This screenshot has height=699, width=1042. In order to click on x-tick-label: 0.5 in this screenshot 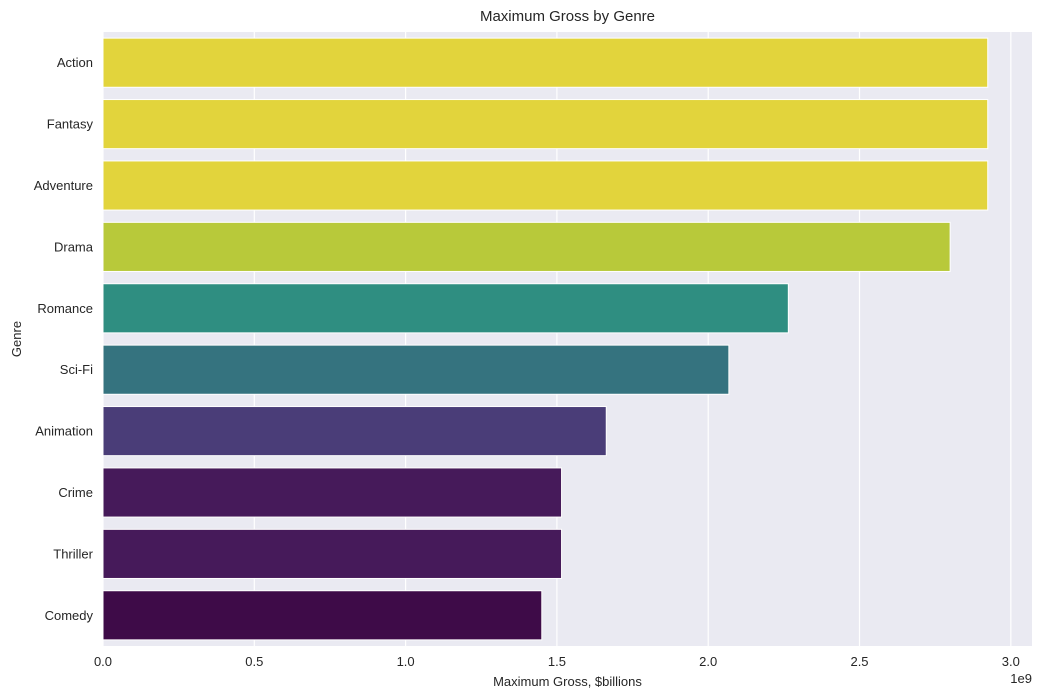, I will do `click(254, 661)`.